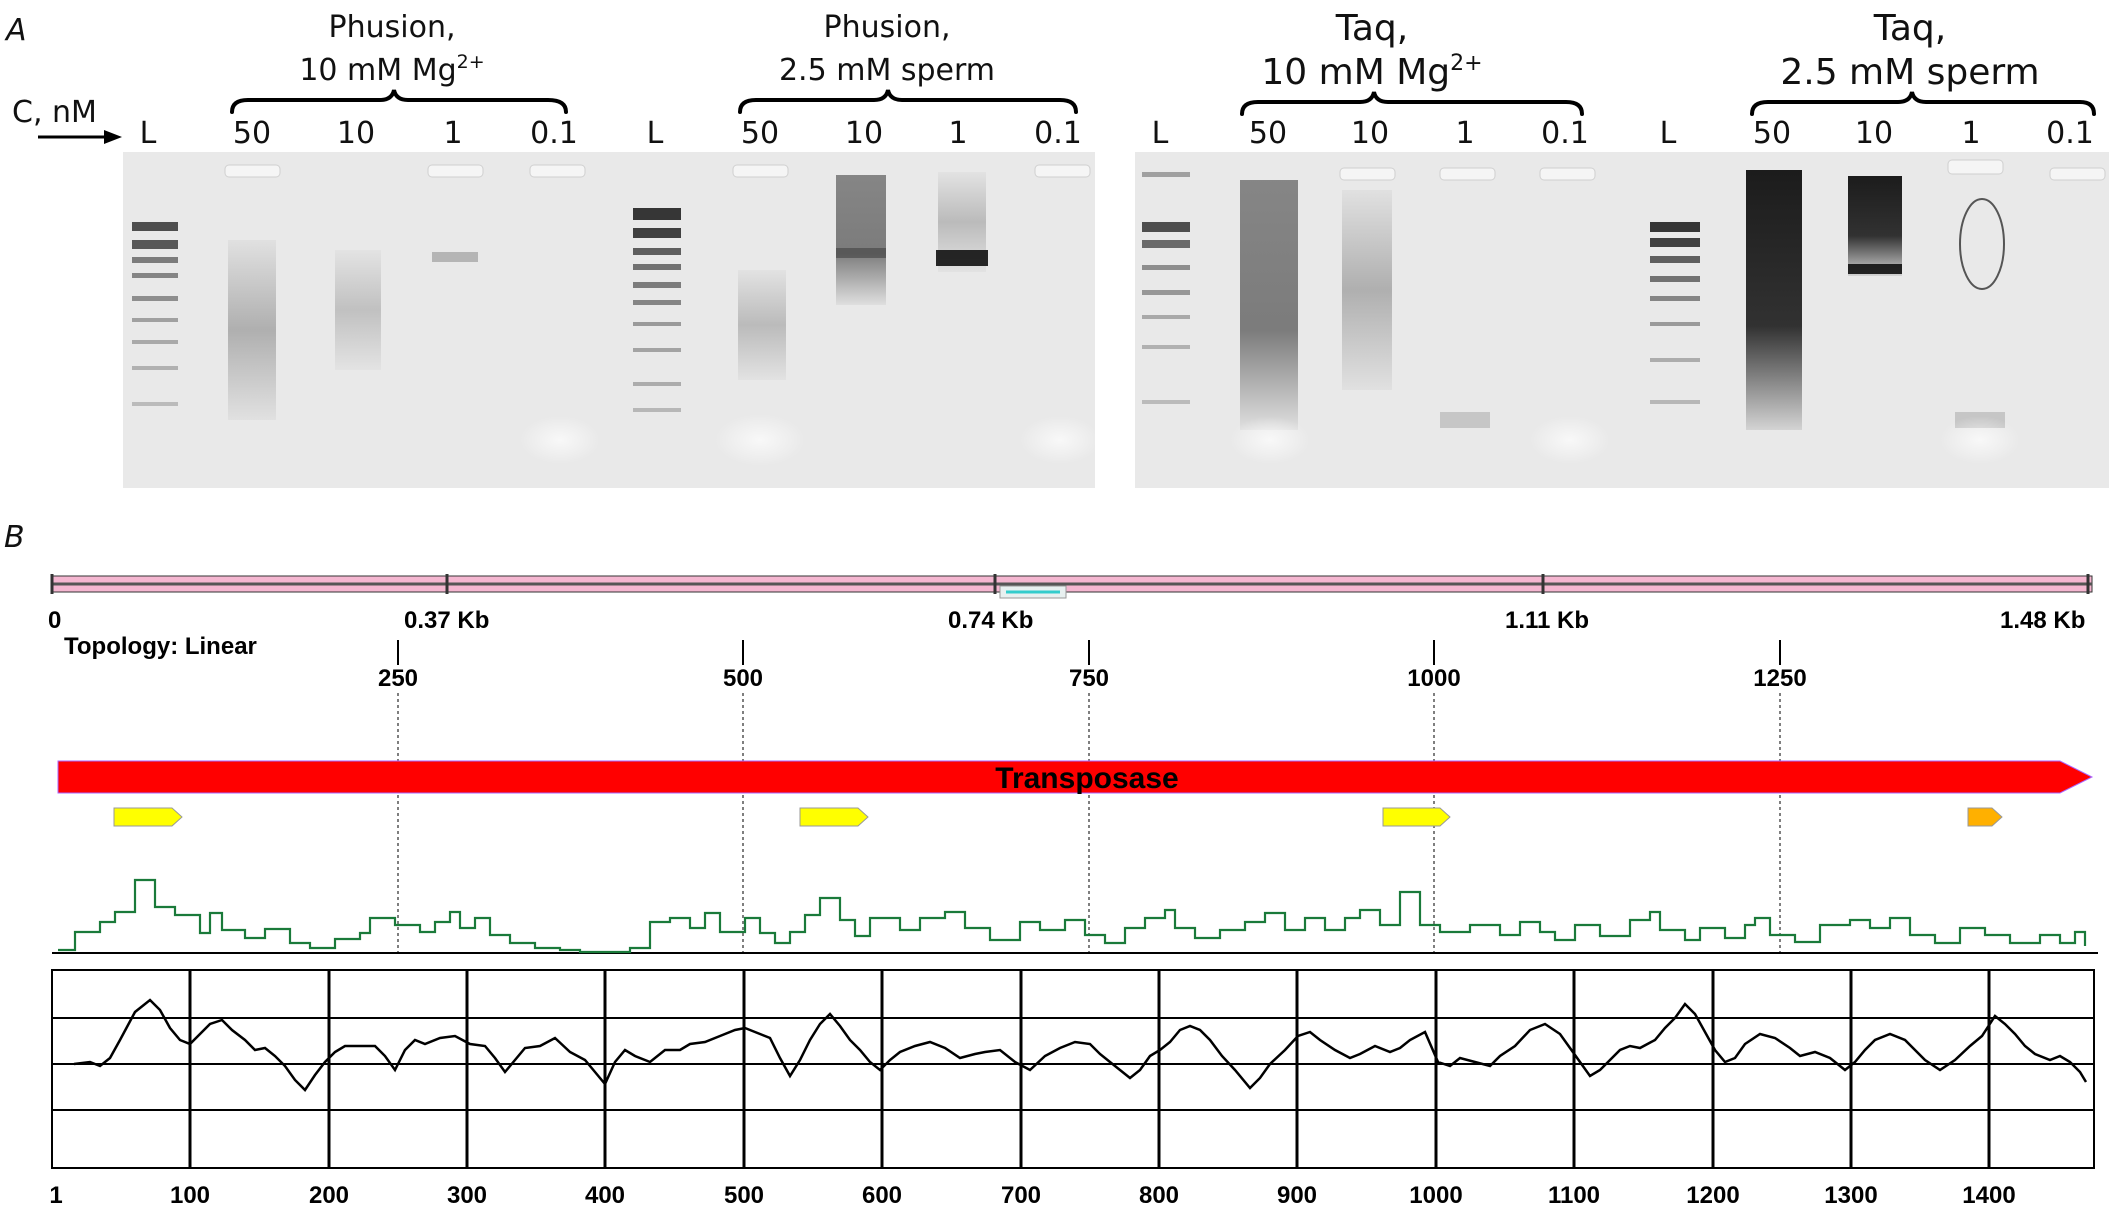 This screenshot has width=2126, height=1214. What do you see at coordinates (1433, 678) in the screenshot?
I see `position-tick-label: 1000` at bounding box center [1433, 678].